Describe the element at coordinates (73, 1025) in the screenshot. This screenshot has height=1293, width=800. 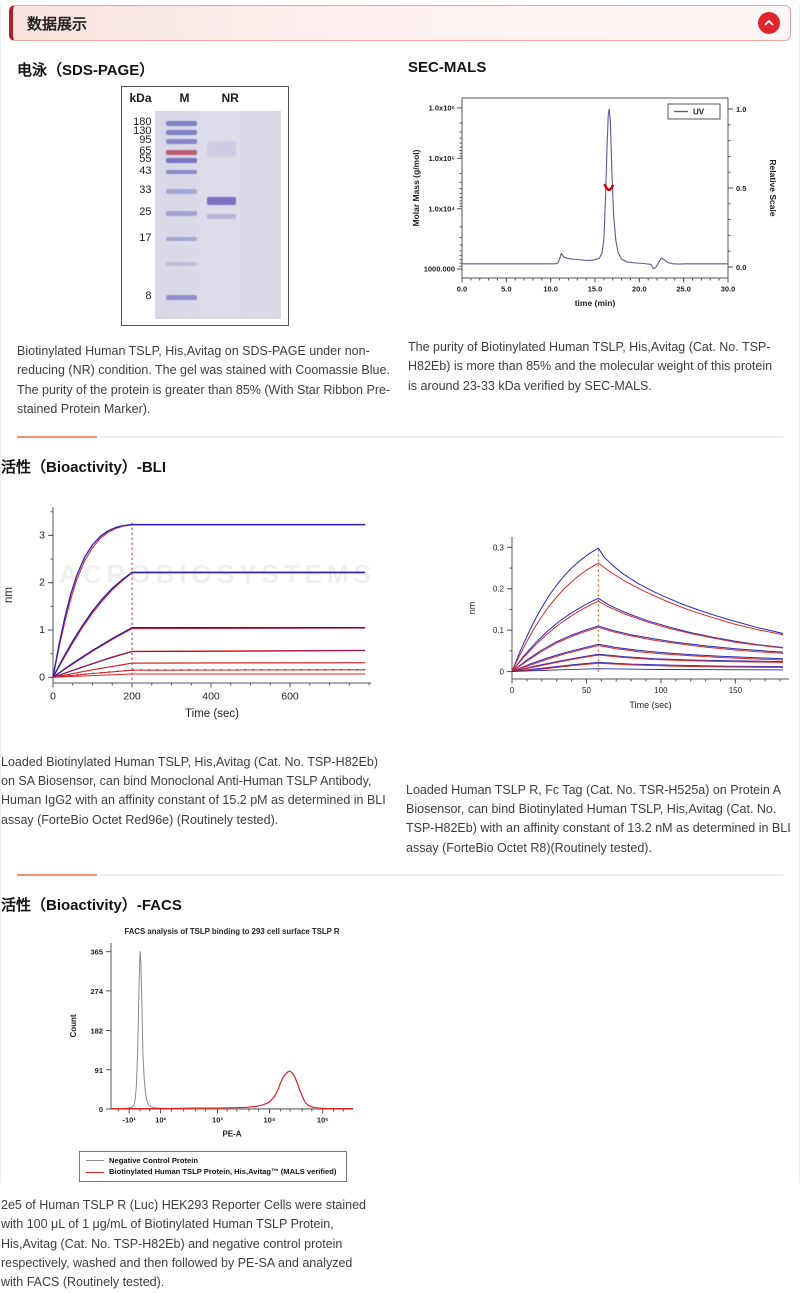
I see `svg-text: Count` at that location.